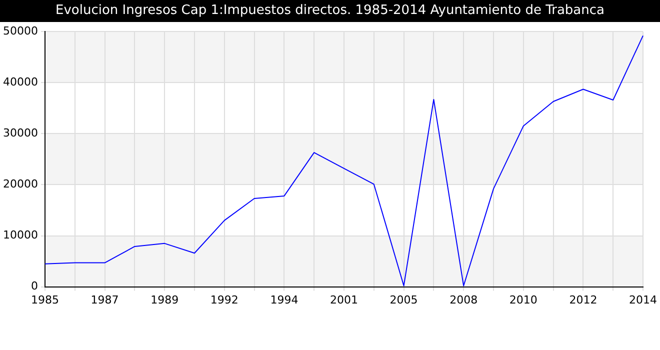 Image resolution: width=660 pixels, height=350 pixels. Describe the element at coordinates (523, 299) in the screenshot. I see `x-tick-label: 2010` at that location.